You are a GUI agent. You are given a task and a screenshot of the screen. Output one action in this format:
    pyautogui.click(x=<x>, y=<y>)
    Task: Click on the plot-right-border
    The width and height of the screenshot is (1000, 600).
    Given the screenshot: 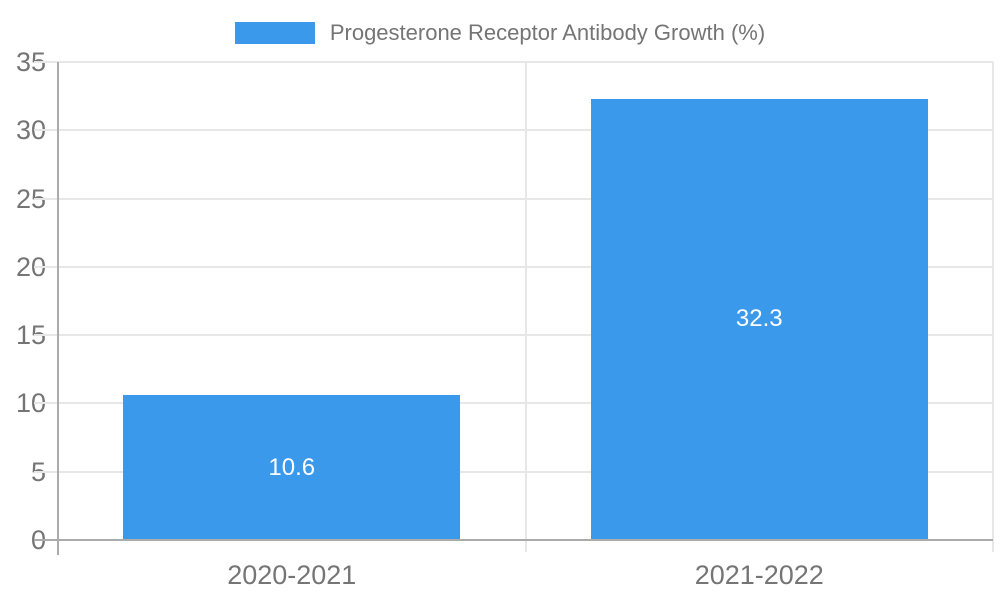 What is the action you would take?
    pyautogui.click(x=993, y=307)
    